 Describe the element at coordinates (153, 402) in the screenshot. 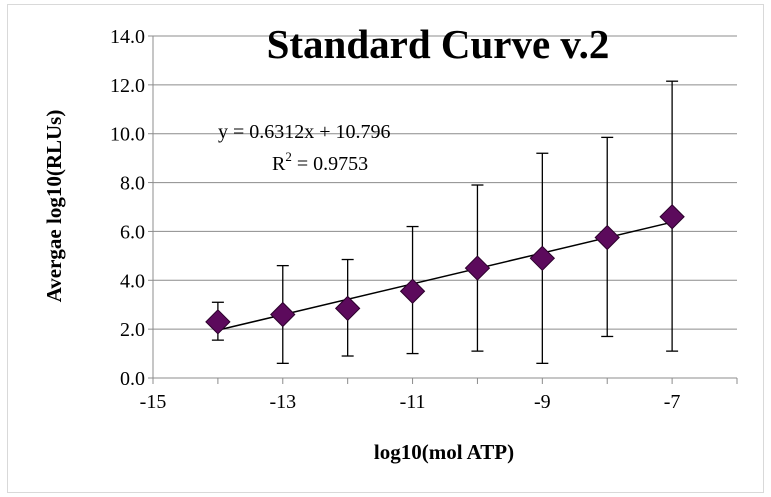

I see `x-tick-label: -15` at that location.